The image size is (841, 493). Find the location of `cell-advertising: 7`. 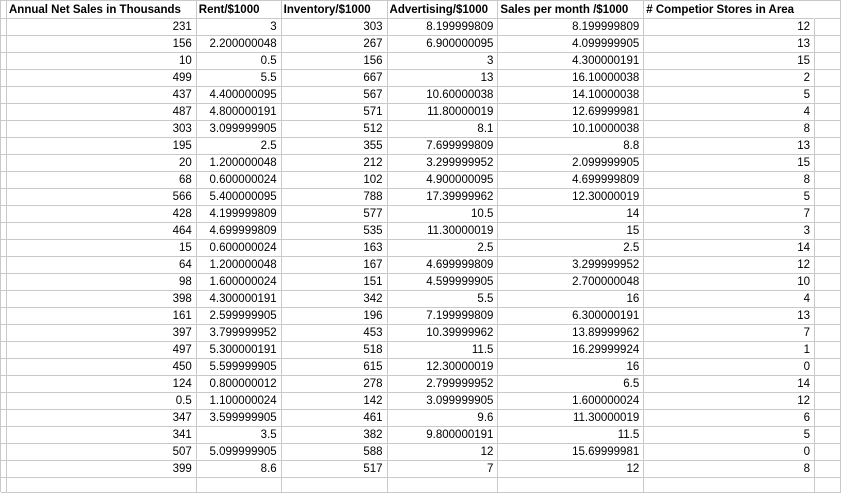

cell-advertising: 7 is located at coordinates (443, 469).